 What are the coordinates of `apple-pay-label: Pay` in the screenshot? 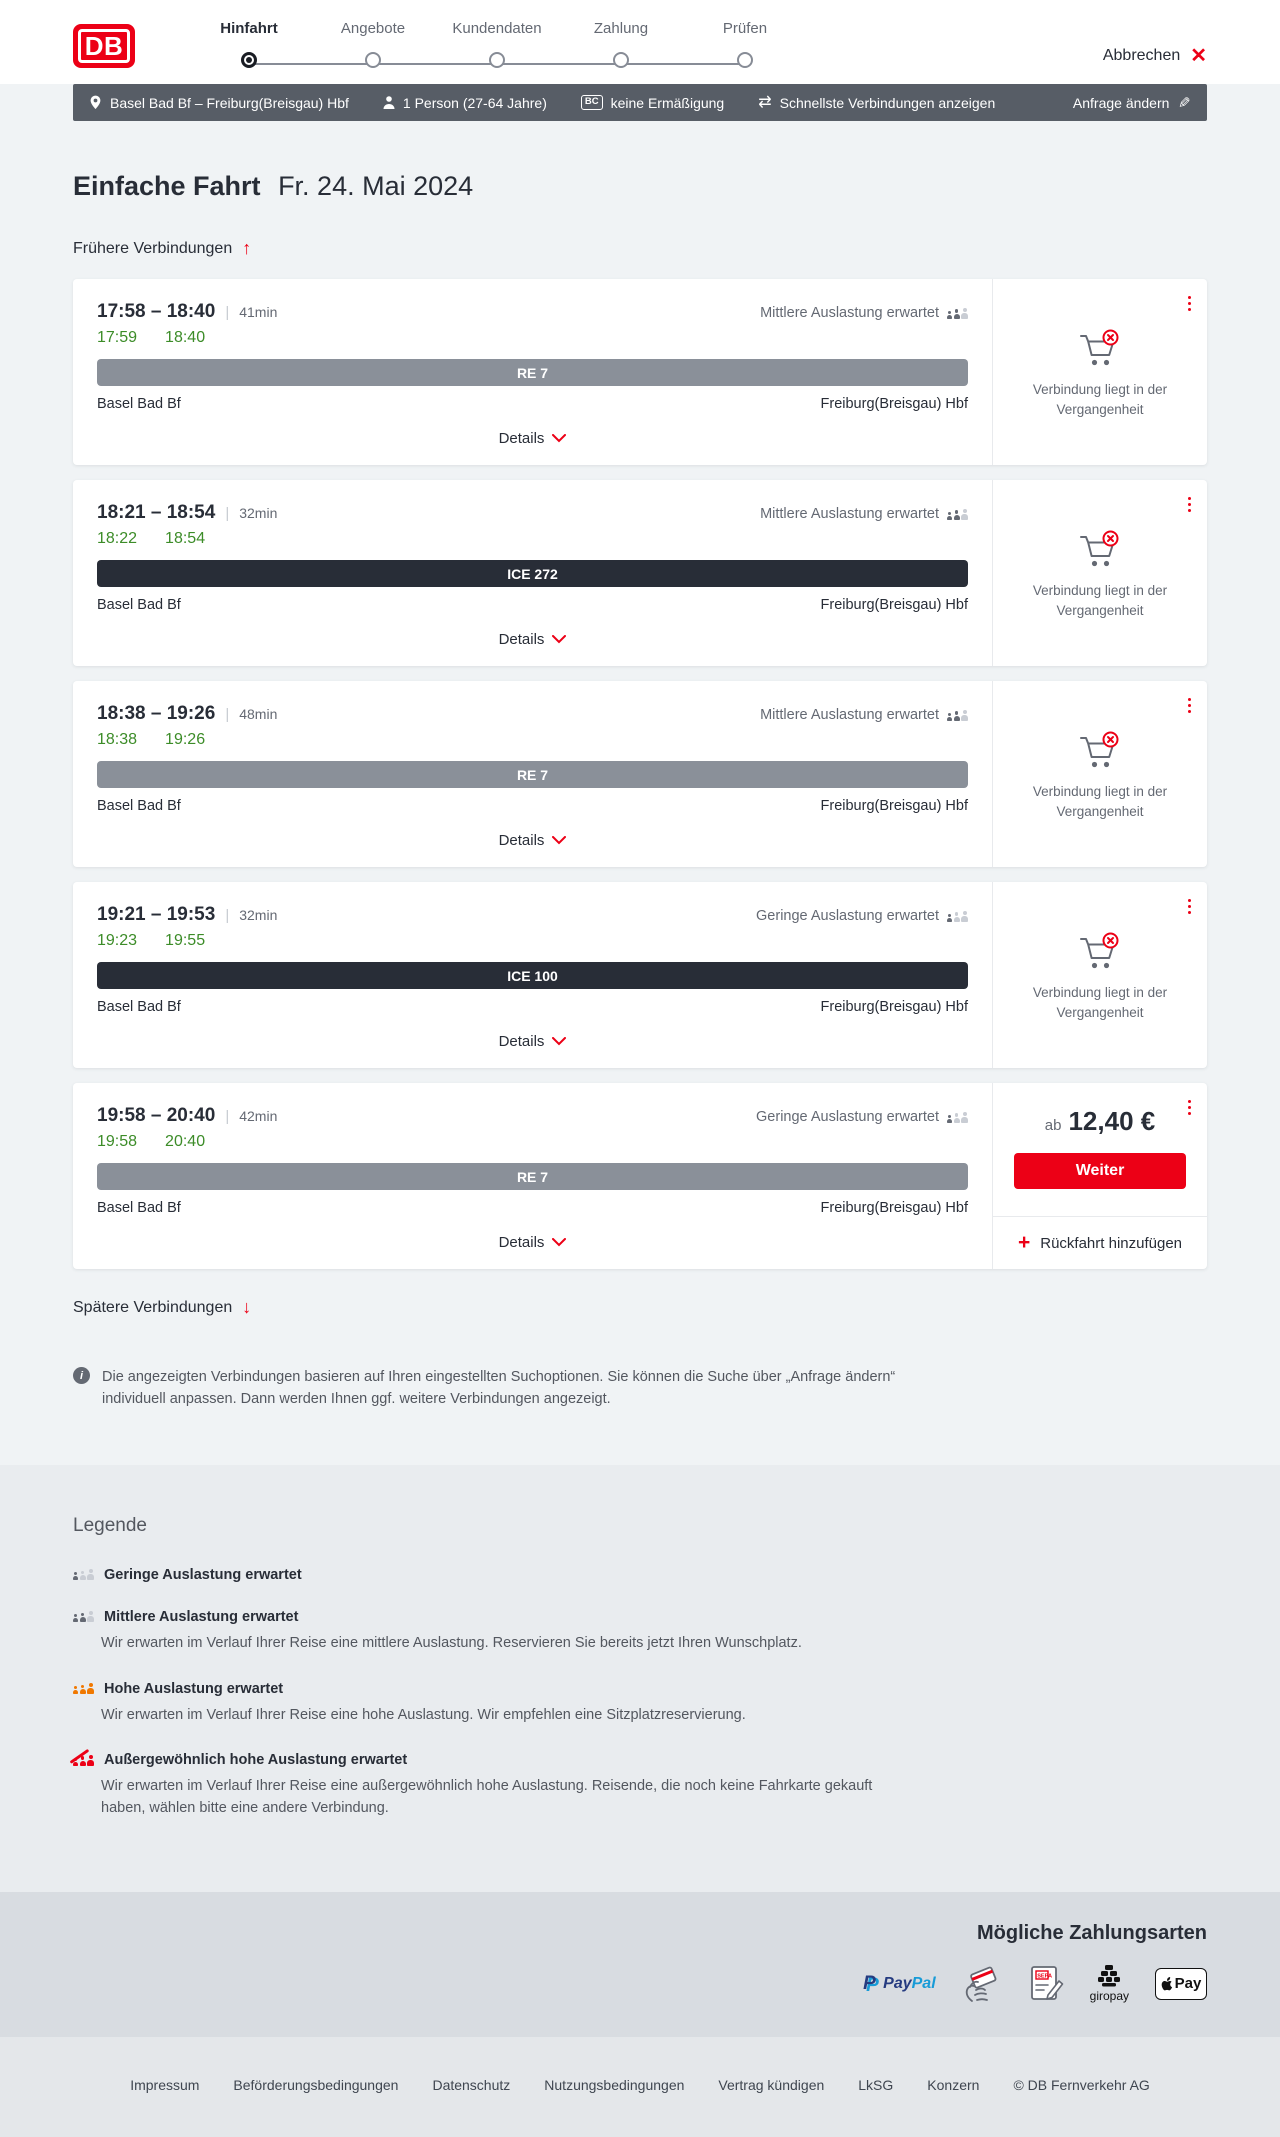 It's located at (1188, 1984).